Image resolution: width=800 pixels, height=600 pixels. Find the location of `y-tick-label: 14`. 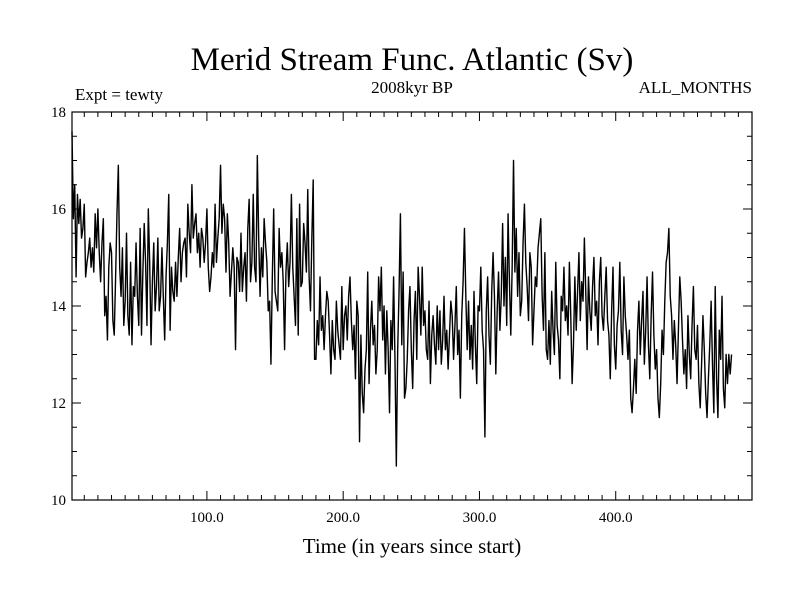

y-tick-label: 14 is located at coordinates (59, 307).